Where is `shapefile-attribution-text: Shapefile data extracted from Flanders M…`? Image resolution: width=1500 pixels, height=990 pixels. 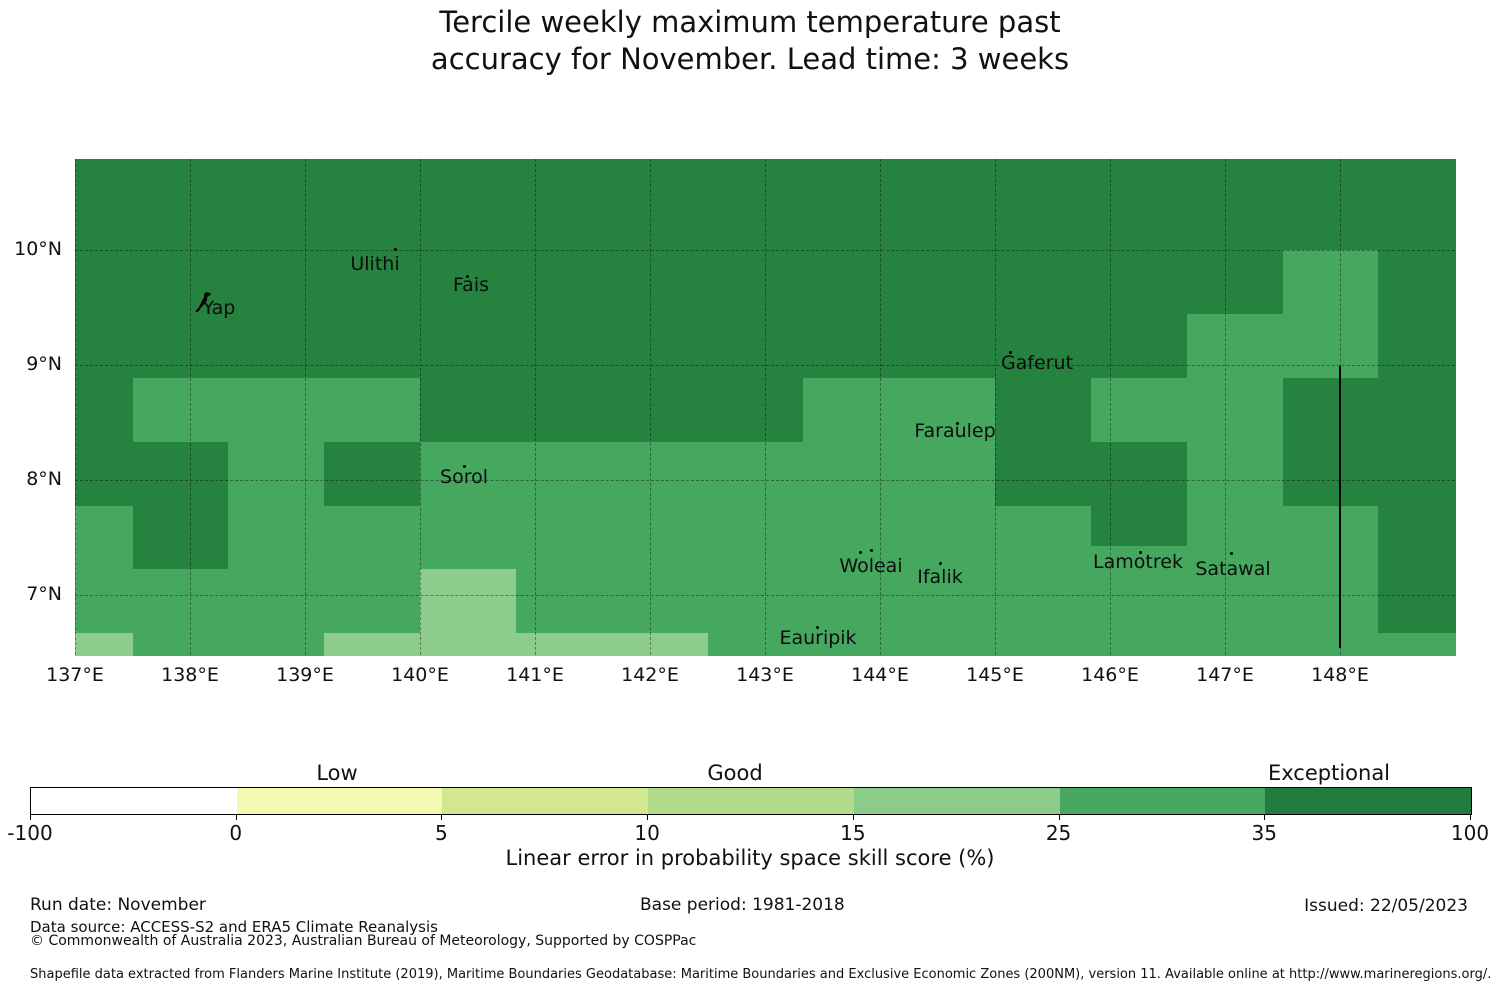 shapefile-attribution-text: Shapefile data extracted from Flanders M… is located at coordinates (761, 974).